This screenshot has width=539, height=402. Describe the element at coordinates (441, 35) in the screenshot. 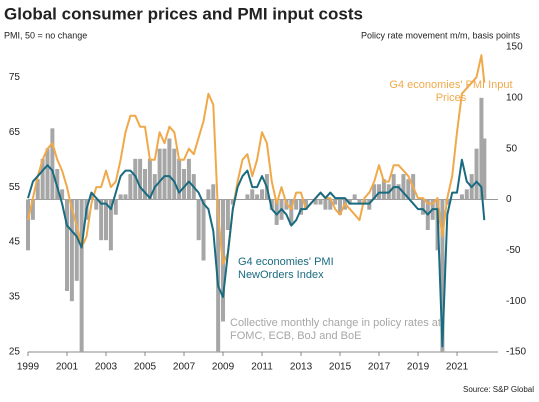

I see `y2-axis-label: Policy rate movement m/m, basis points` at that location.